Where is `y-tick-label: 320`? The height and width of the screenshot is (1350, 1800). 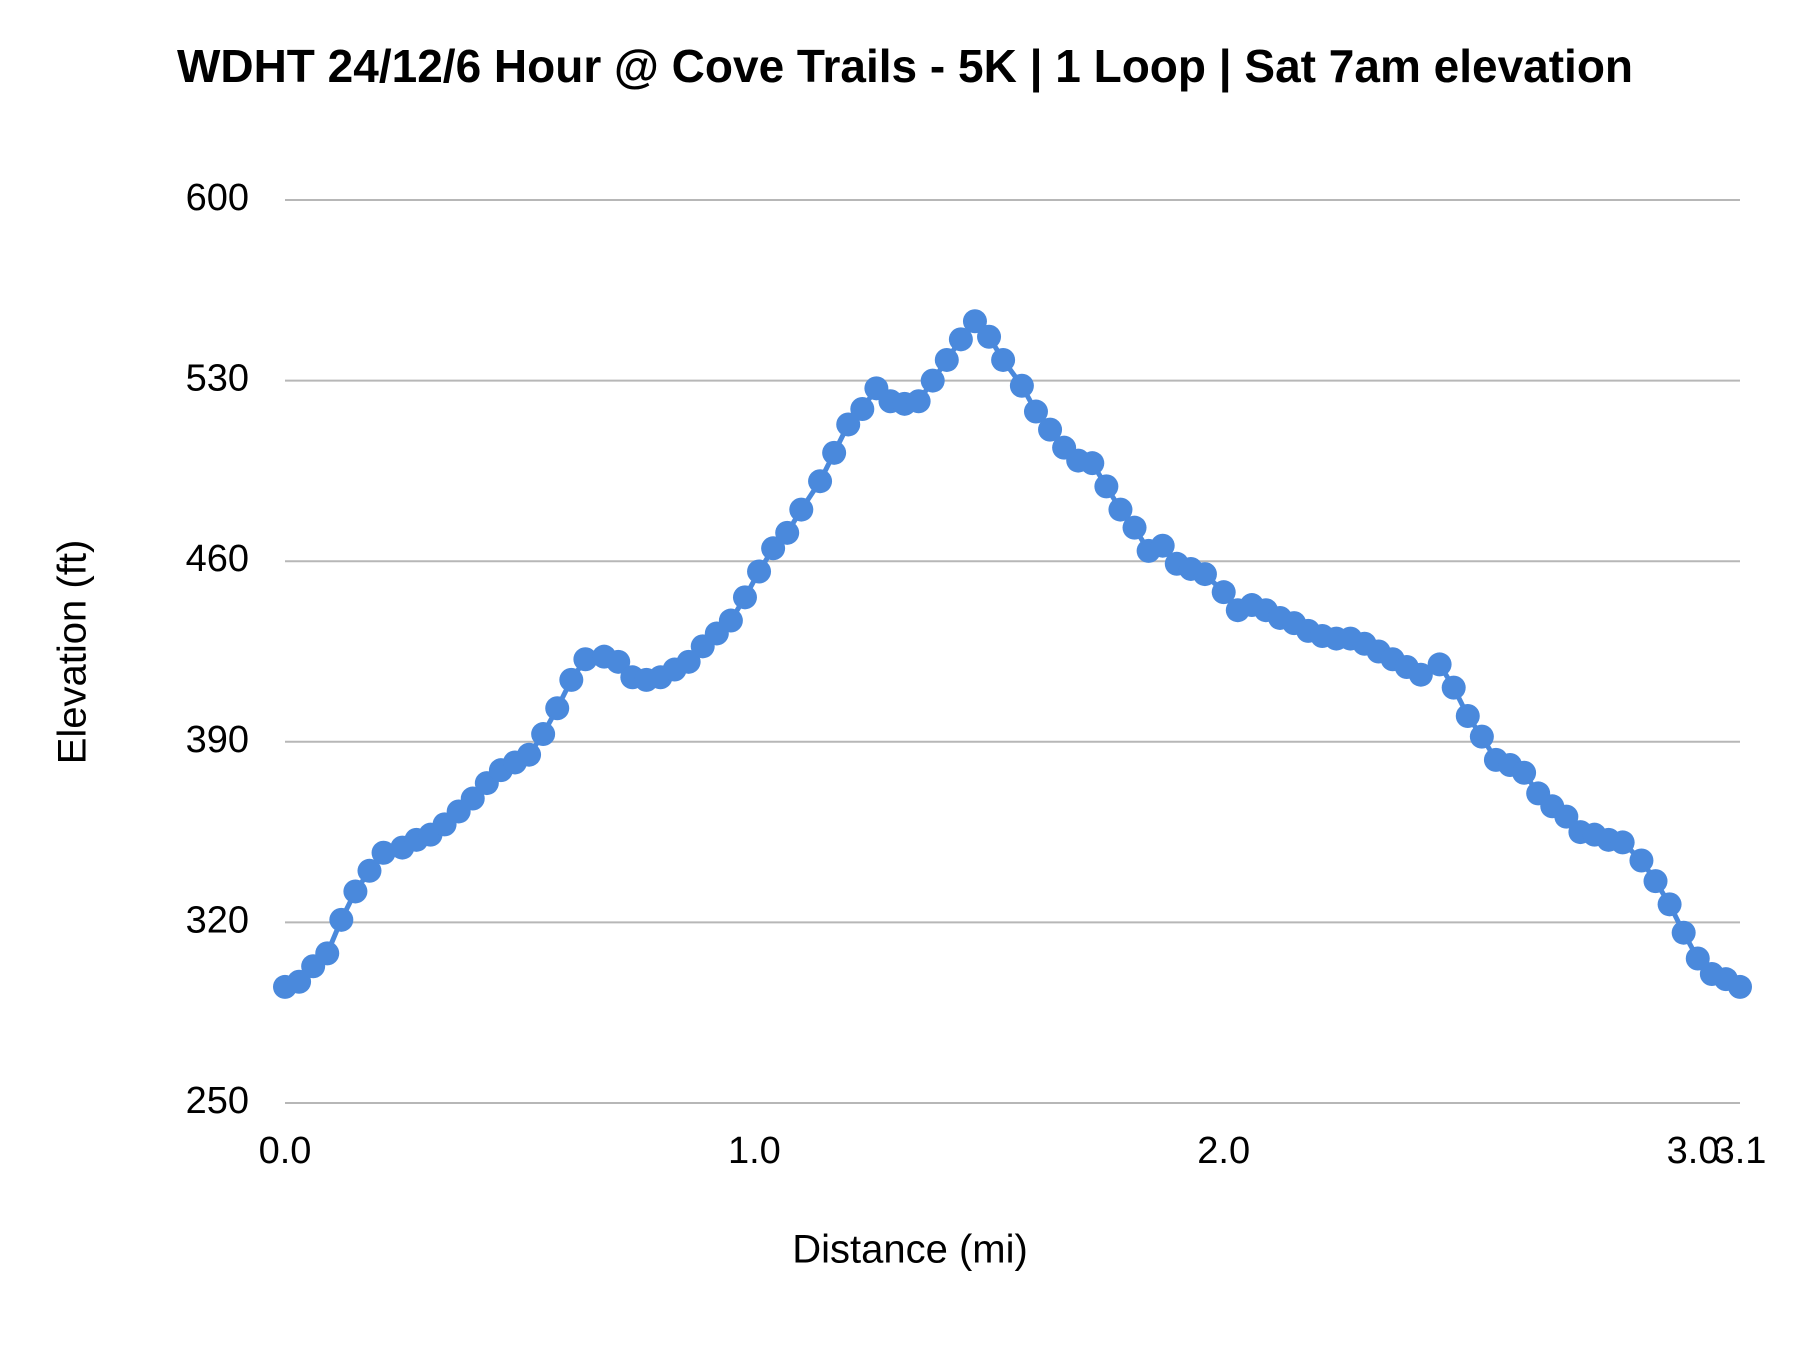
y-tick-label: 320 is located at coordinates (217, 920).